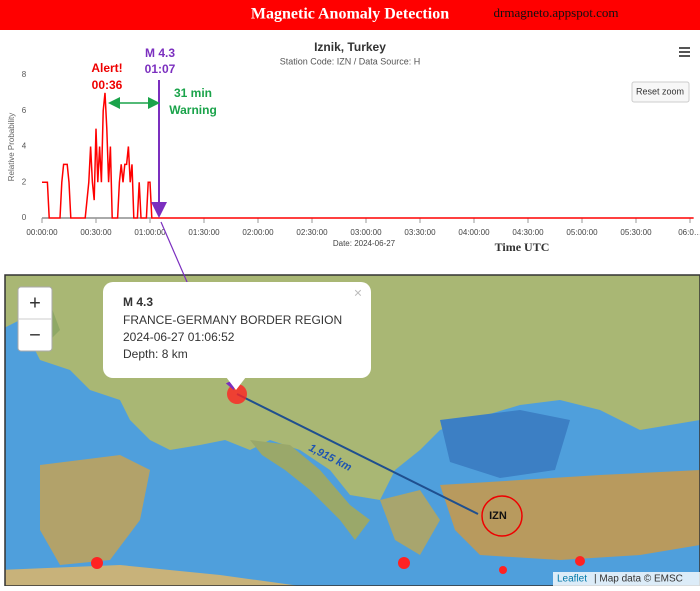 The image size is (700, 591). What do you see at coordinates (138, 302) in the screenshot?
I see `popup-title: M 4.3` at bounding box center [138, 302].